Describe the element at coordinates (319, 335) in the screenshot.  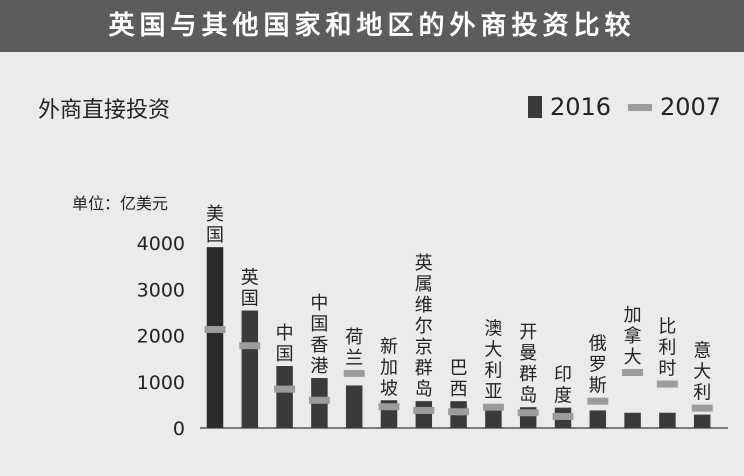
I see `category-label: 中国香港` at that location.